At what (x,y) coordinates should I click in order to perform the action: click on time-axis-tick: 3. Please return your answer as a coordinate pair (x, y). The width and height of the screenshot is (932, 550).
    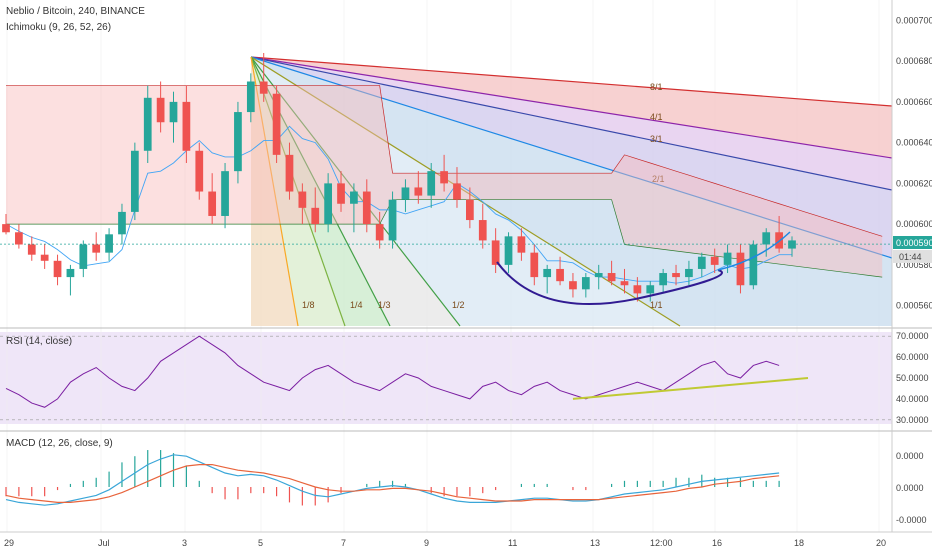
    Looking at the image, I should click on (184, 543).